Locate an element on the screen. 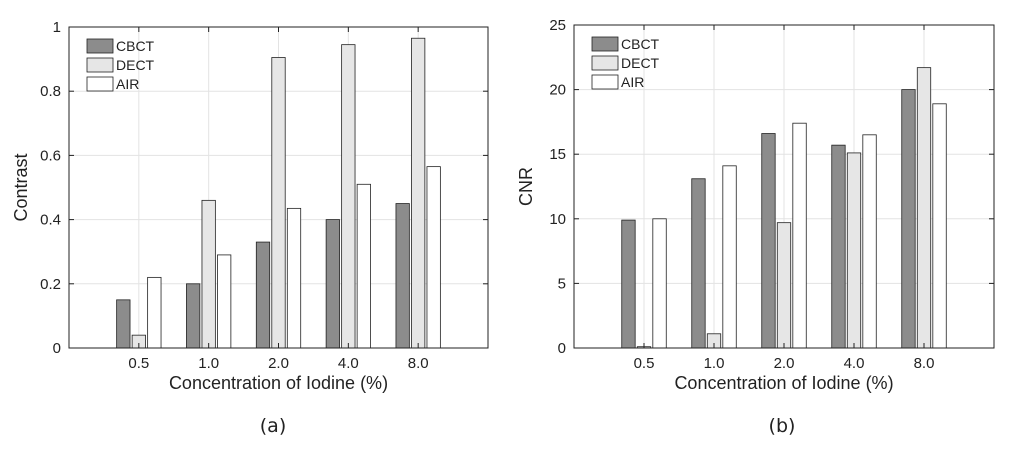 Image resolution: width=1012 pixels, height=452 pixels. y-tick-label: 0.8 is located at coordinates (50, 91).